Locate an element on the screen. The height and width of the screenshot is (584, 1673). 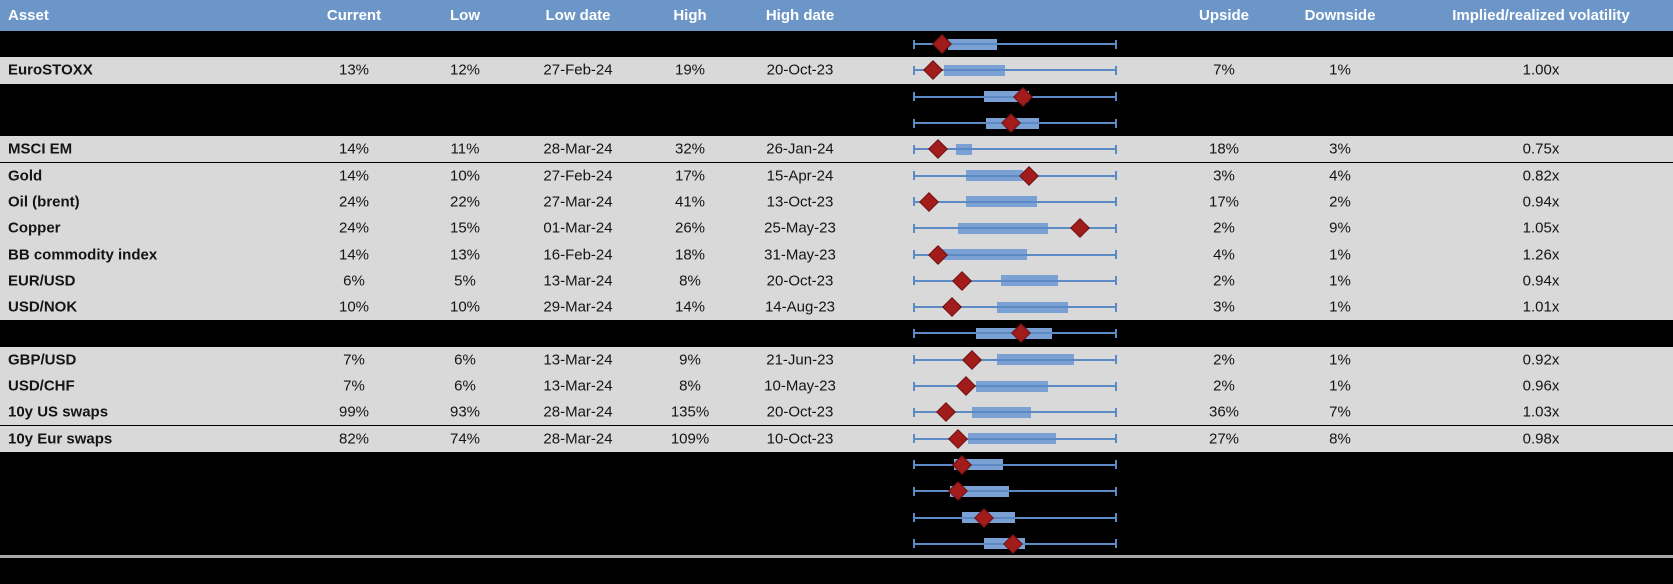
low-date-value: 29-Mar-24 is located at coordinates (578, 307).